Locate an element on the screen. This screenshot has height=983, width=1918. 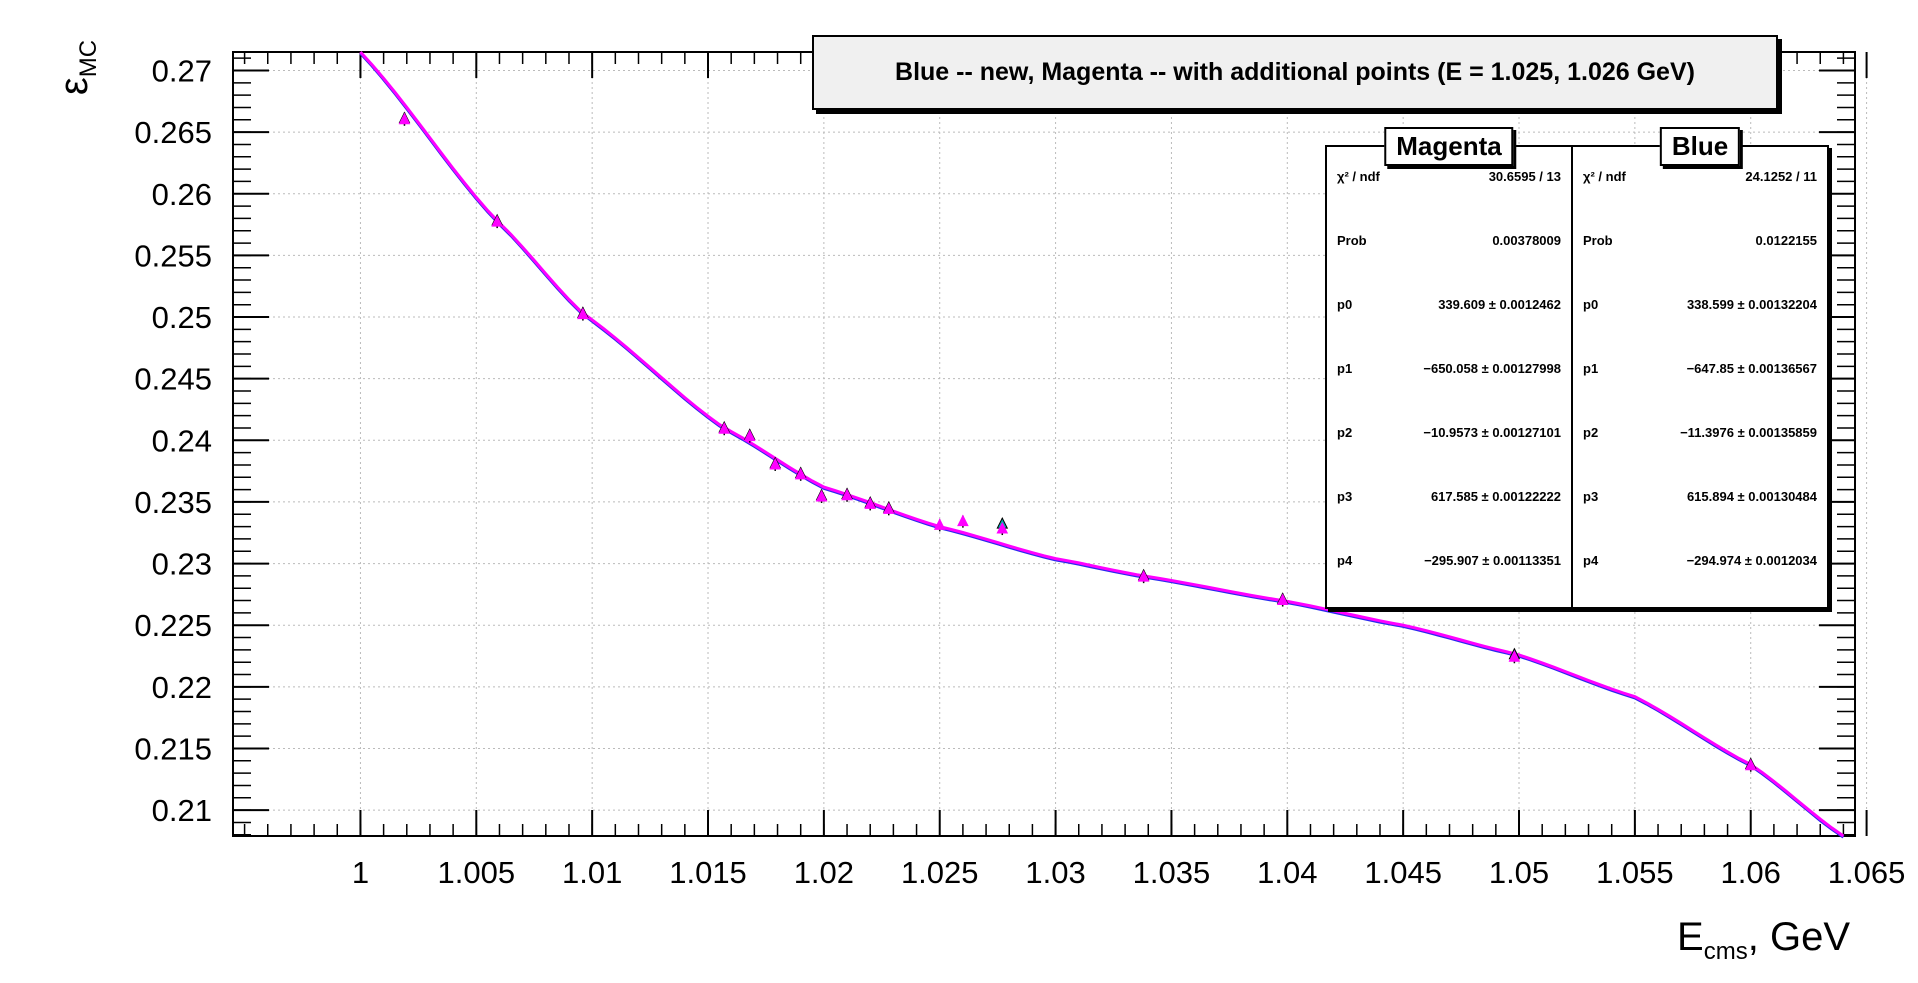
y-tick-label: 0.245 is located at coordinates (173, 379).